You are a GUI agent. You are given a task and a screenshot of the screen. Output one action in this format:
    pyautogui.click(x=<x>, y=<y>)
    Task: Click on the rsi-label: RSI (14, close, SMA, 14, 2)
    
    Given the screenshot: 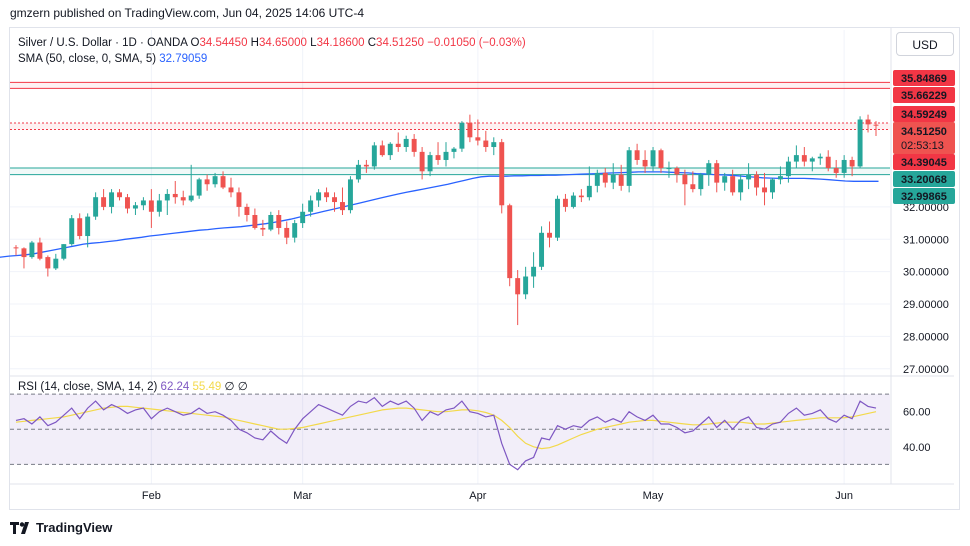 What is the action you would take?
    pyautogui.click(x=88, y=387)
    